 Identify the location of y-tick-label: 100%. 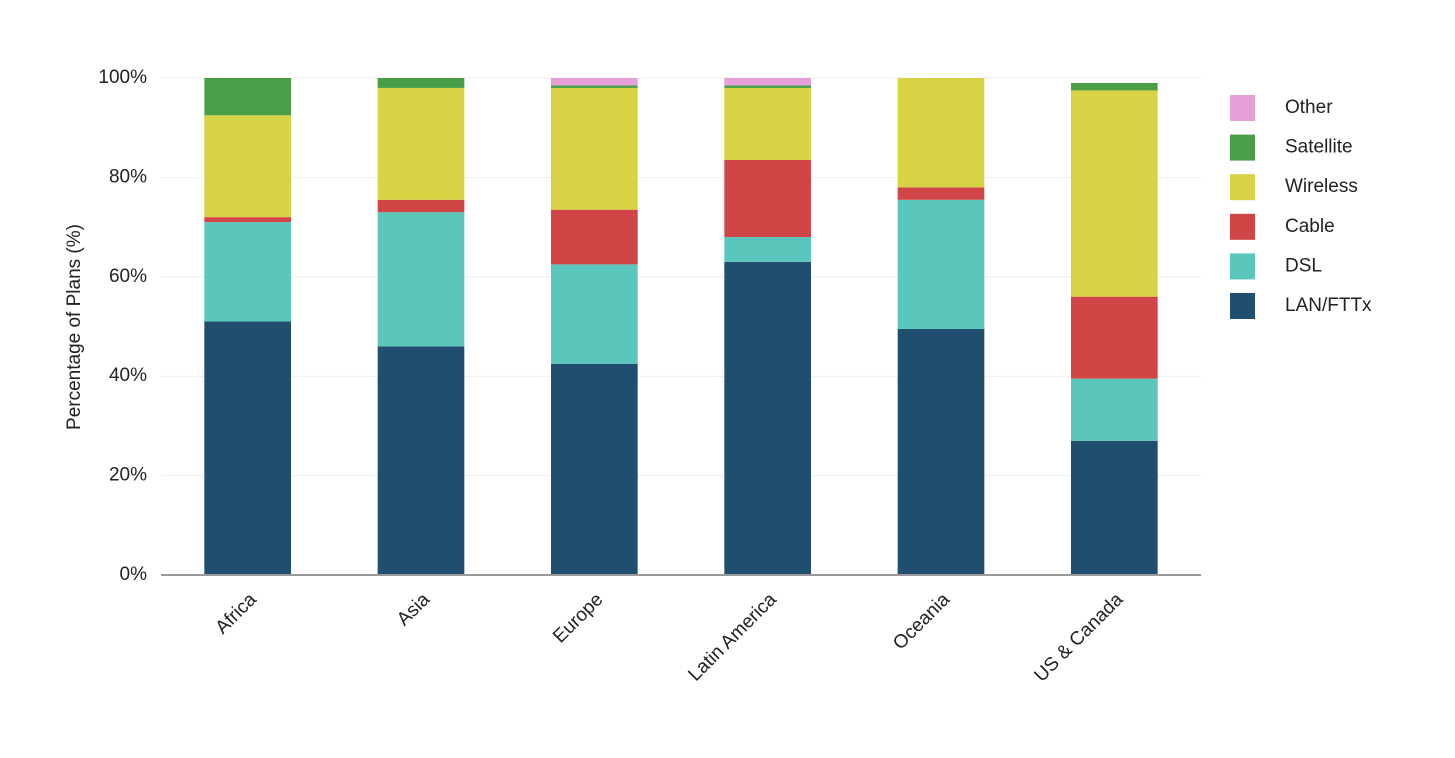
(122, 77).